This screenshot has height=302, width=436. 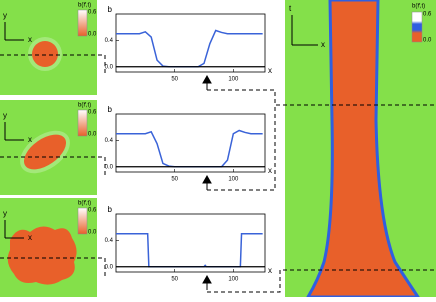 What do you see at coordinates (189, 250) in the screenshot?
I see `line` at bounding box center [189, 250].